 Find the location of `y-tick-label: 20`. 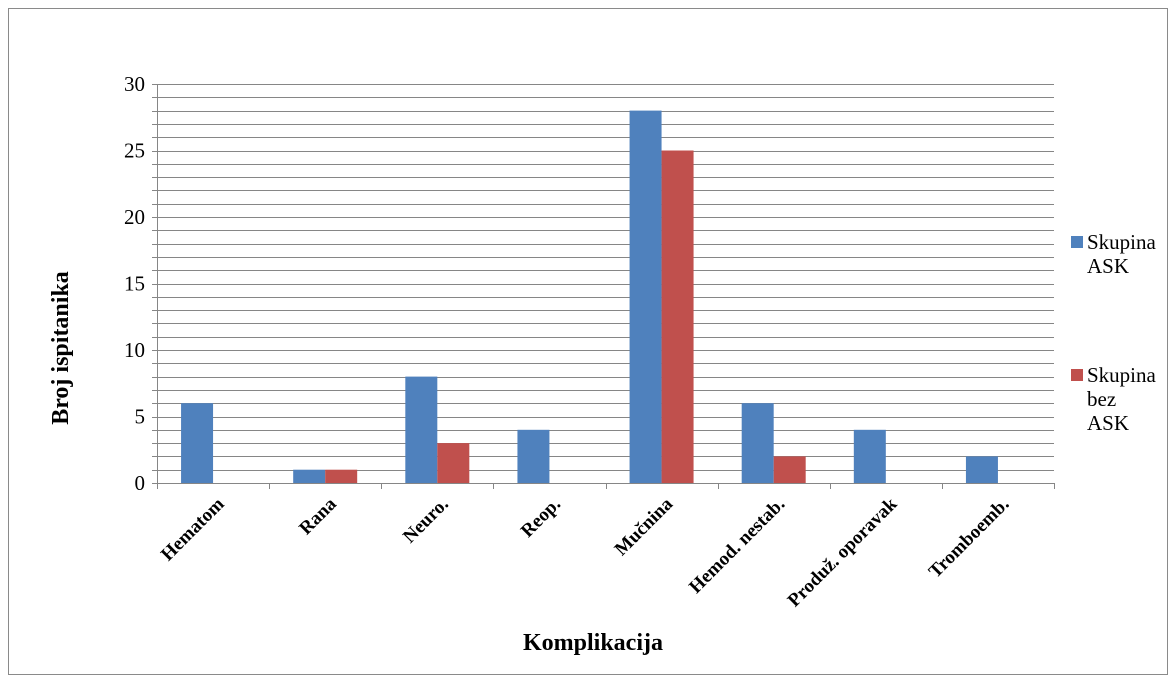

y-tick-label: 20 is located at coordinates (134, 217).